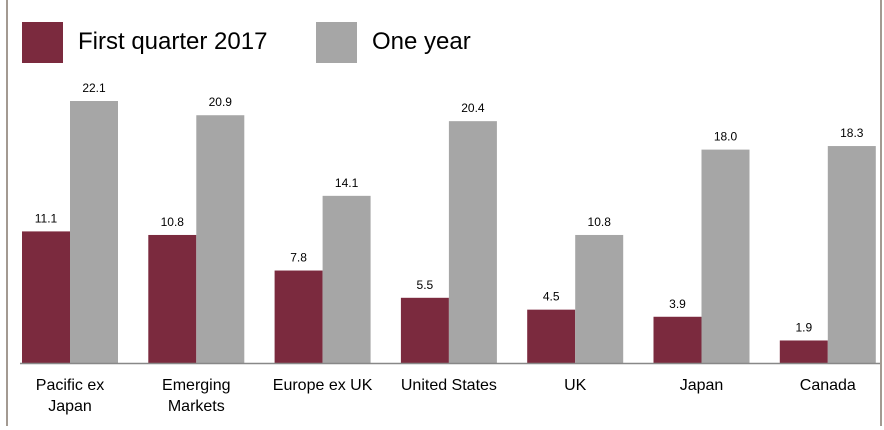  I want to click on bar-europe-ex-uk-first-quarter, so click(298, 316).